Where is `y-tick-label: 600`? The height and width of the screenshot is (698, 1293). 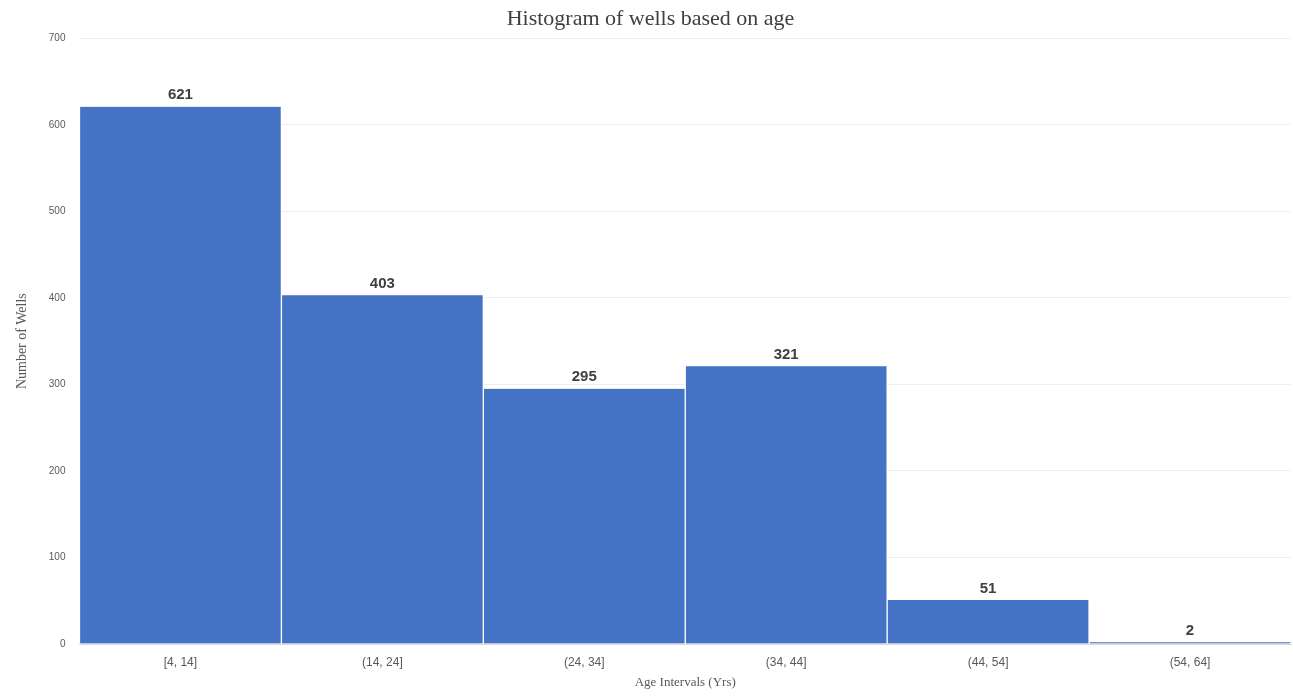
y-tick-label: 600 is located at coordinates (57, 124).